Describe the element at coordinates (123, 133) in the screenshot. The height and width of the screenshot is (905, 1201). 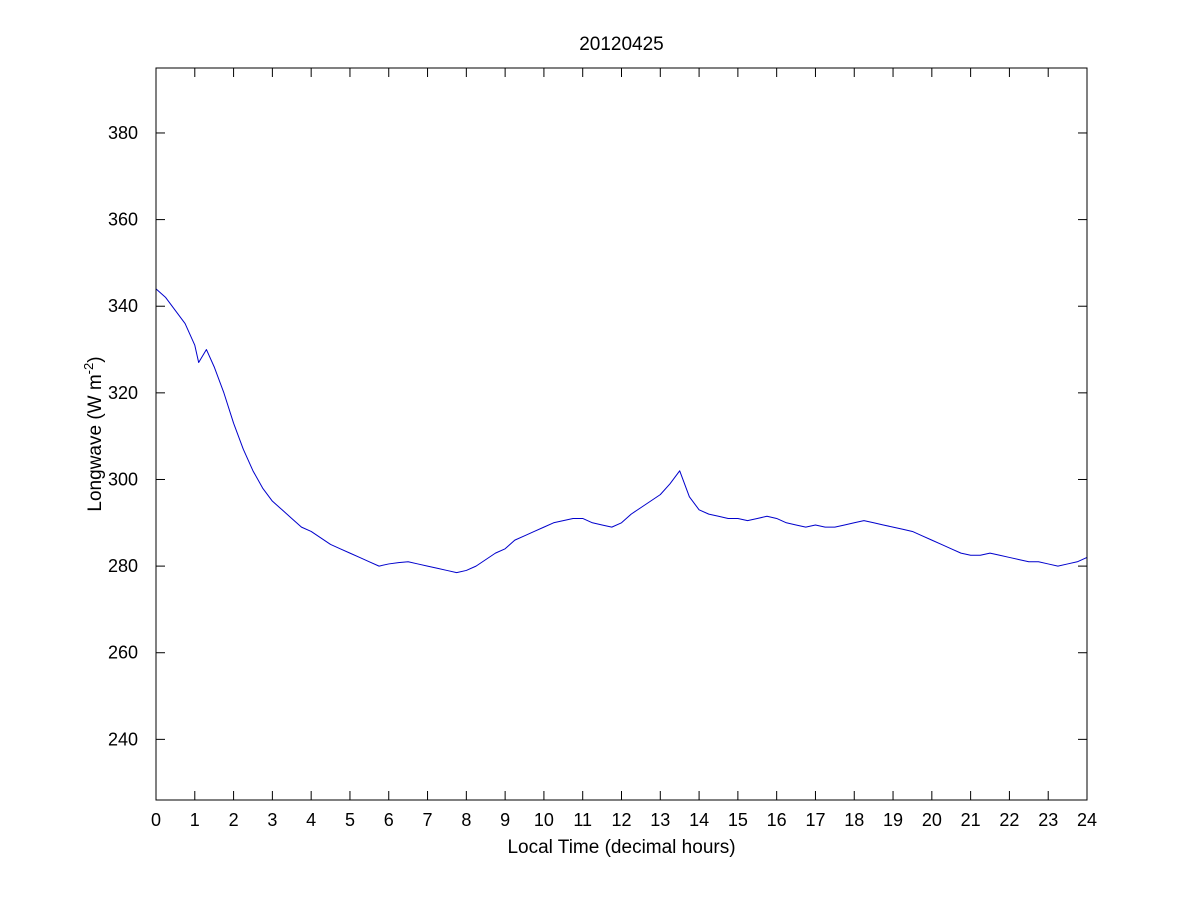
I see `y-tick-label: 380` at that location.